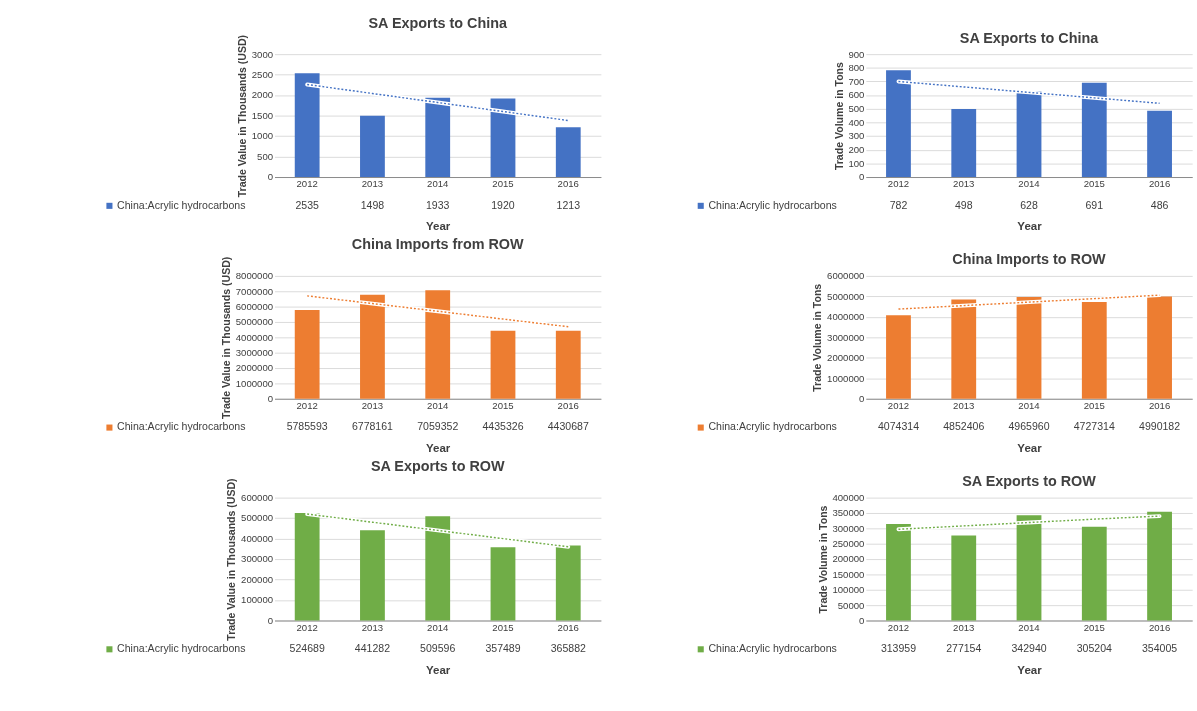  Describe the element at coordinates (568, 648) in the screenshot. I see `data-label: 365882` at that location.